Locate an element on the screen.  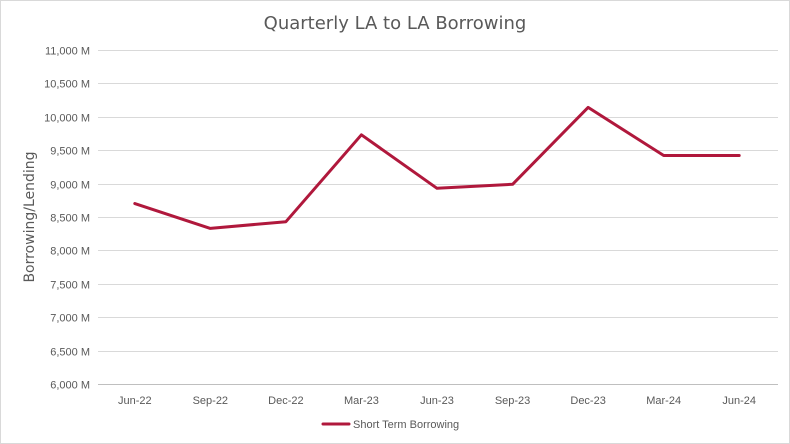
x-tick-label: Mar-23 is located at coordinates (361, 401).